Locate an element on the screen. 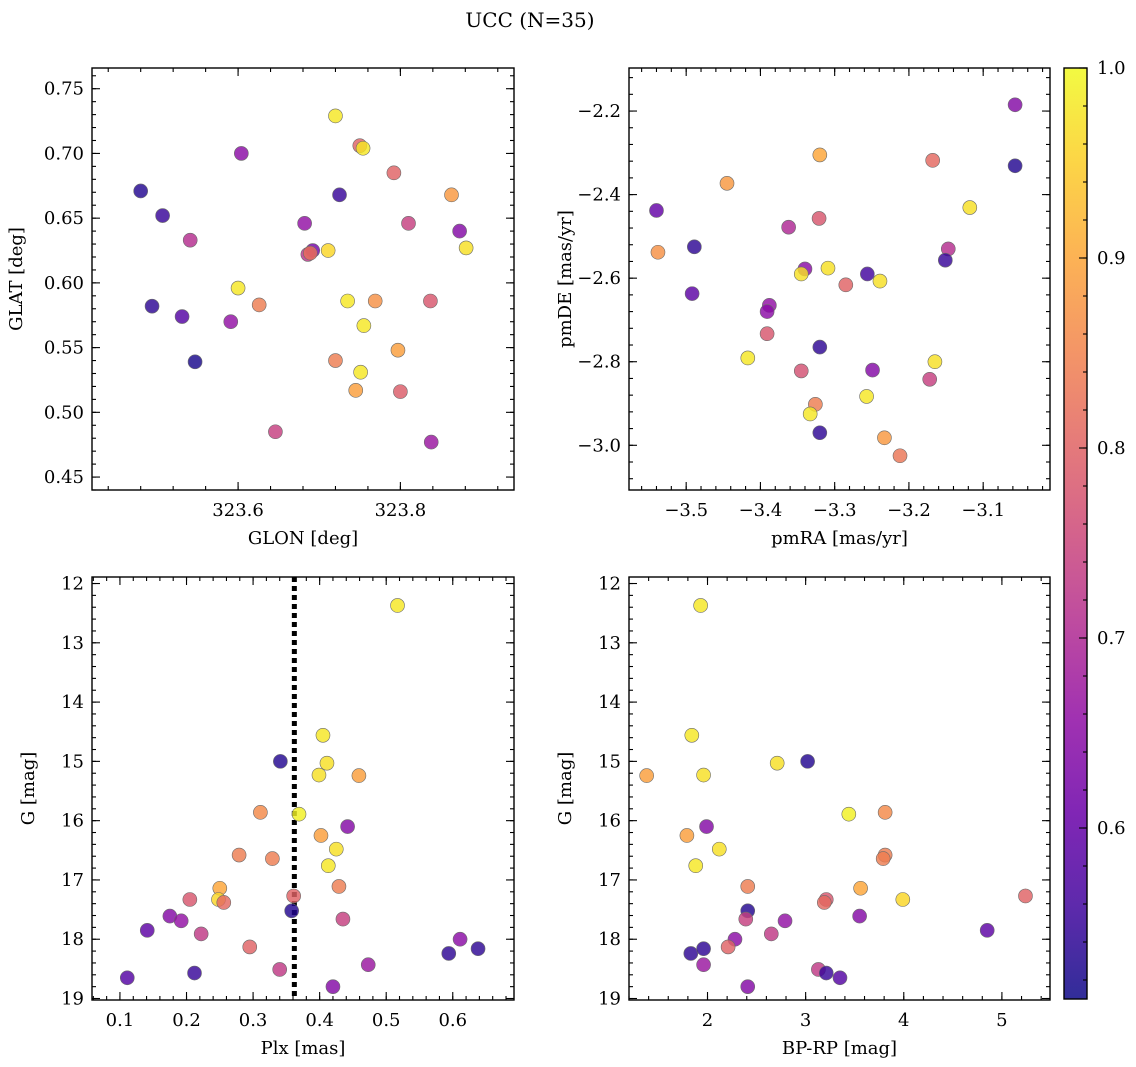 The image size is (1136, 1067). y-tick-label: −2.4 is located at coordinates (599, 195).